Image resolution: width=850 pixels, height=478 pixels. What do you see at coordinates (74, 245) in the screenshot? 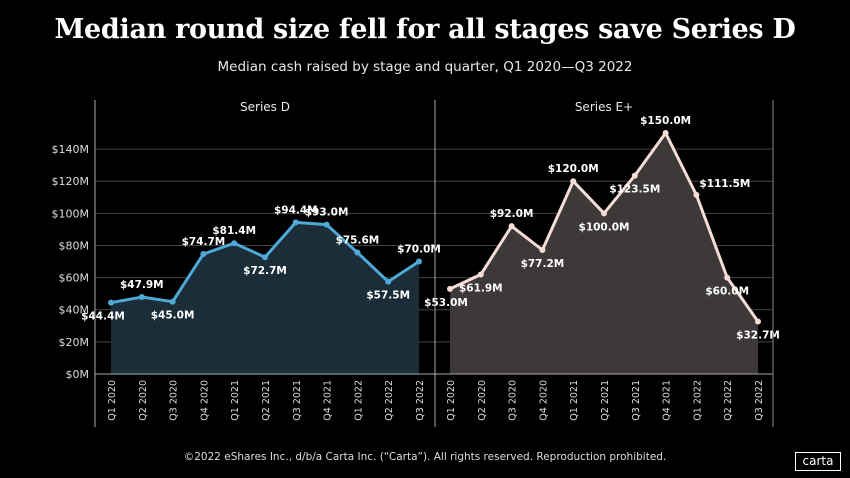
I see `y-tick-label: $80M` at bounding box center [74, 245].